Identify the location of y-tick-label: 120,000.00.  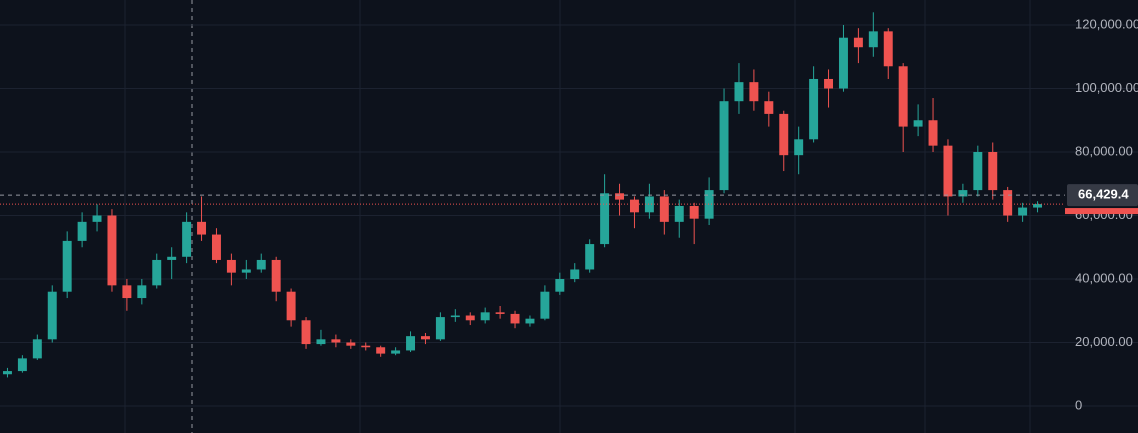
(1106, 23).